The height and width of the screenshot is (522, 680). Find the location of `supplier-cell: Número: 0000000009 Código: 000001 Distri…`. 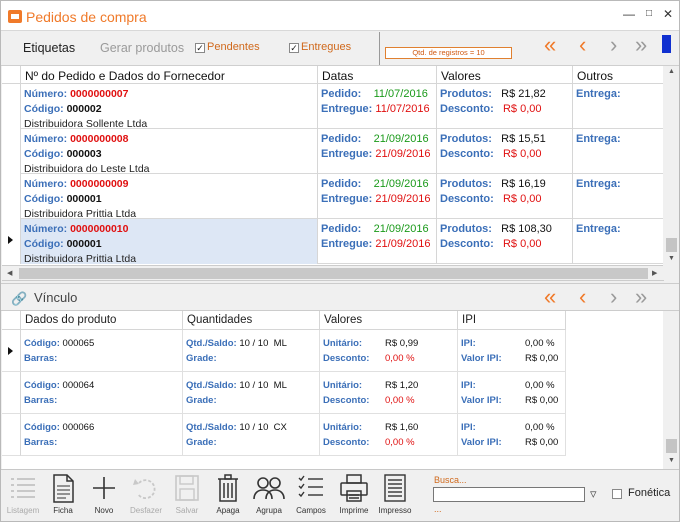

supplier-cell: Número: 0000000009 Código: 000001 Distri… is located at coordinates (169, 197).